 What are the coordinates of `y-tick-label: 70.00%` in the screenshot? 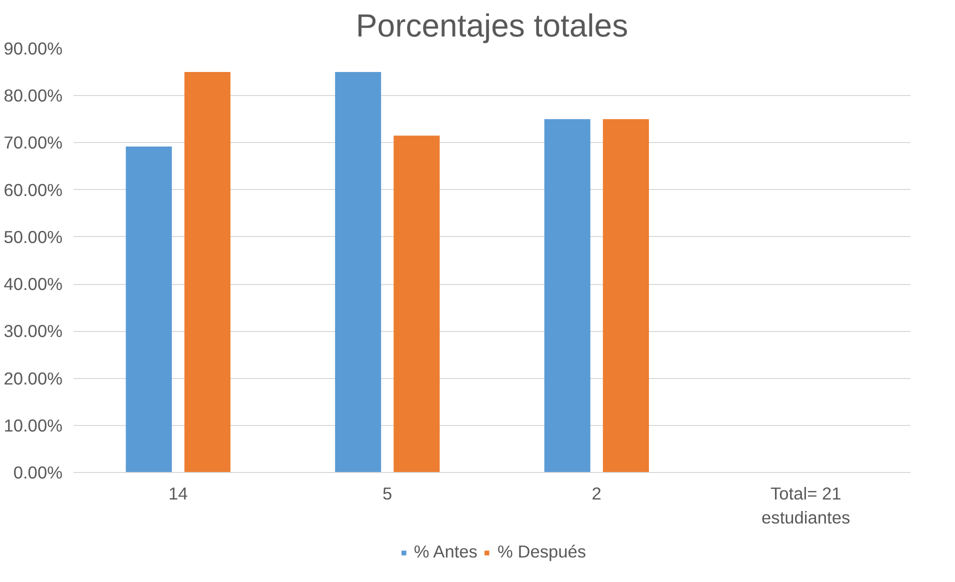 It's located at (33, 142).